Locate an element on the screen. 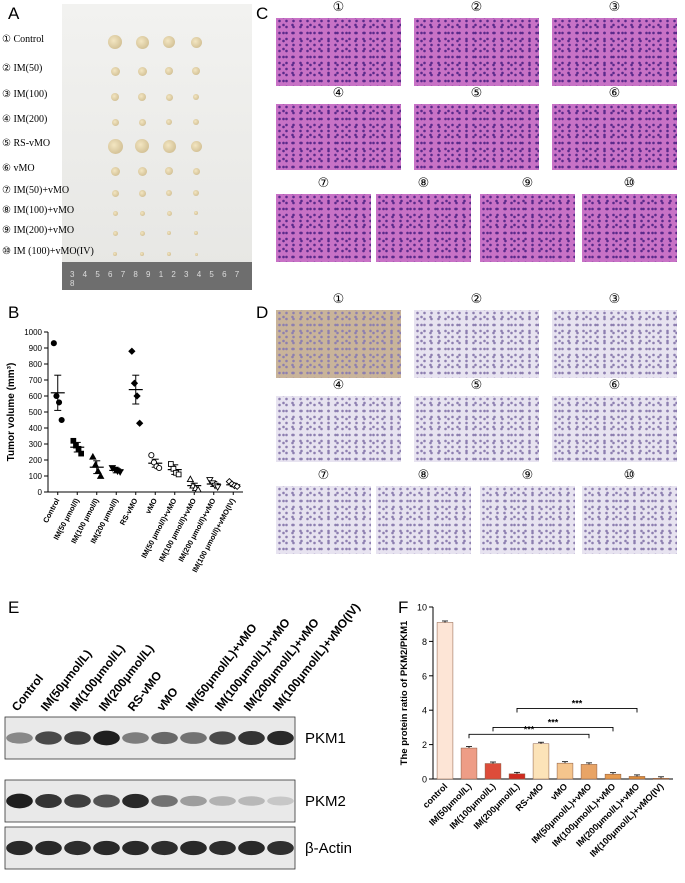  y-tick-label: 900 is located at coordinates (36, 348).